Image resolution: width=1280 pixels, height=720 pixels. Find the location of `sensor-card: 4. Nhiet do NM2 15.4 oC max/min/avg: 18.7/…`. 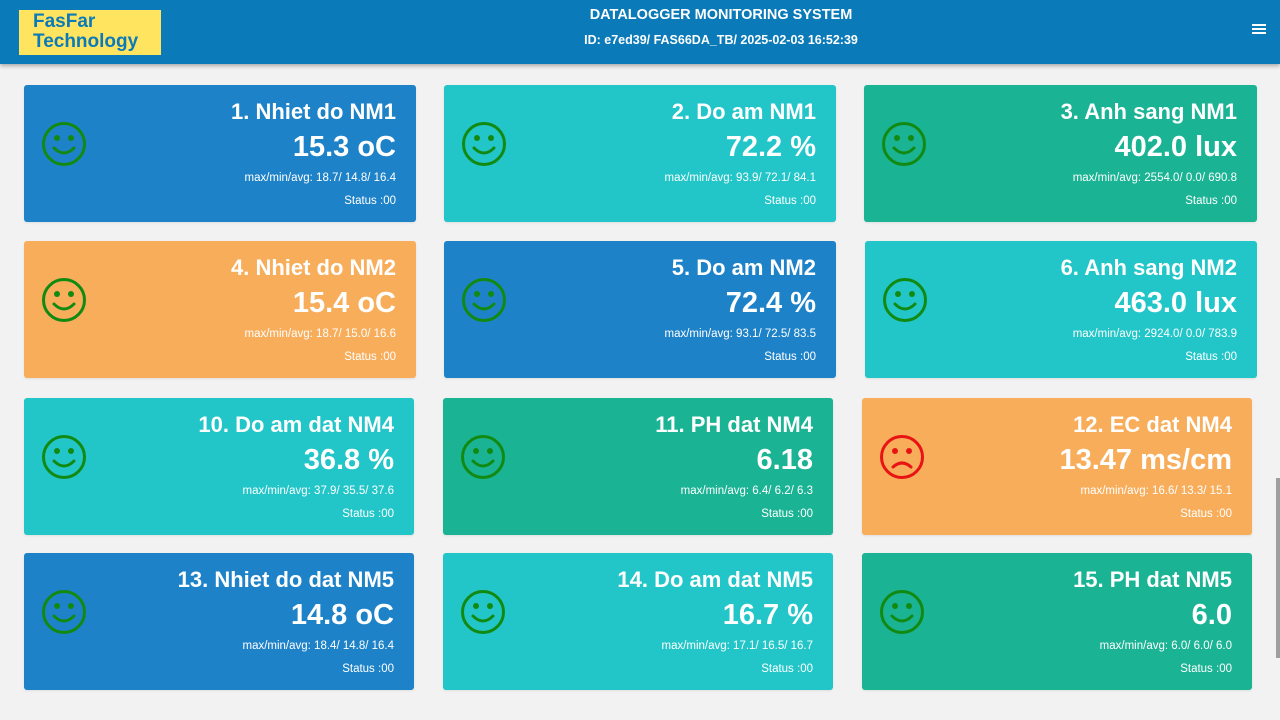

sensor-card: 4. Nhiet do NM2 15.4 oC max/min/avg: 18.7/… is located at coordinates (220, 309).